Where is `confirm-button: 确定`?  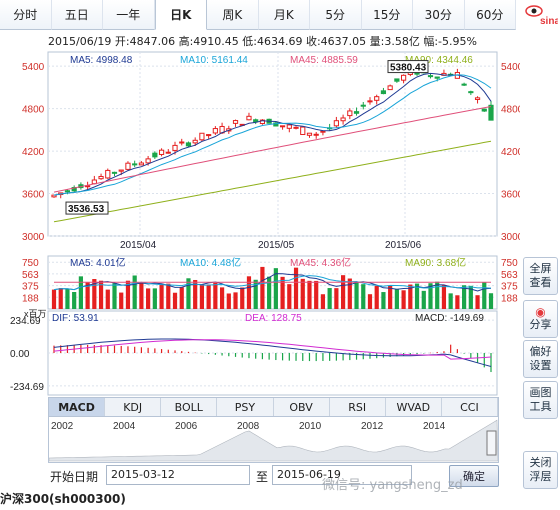 confirm-button: 确定 is located at coordinates (474, 476).